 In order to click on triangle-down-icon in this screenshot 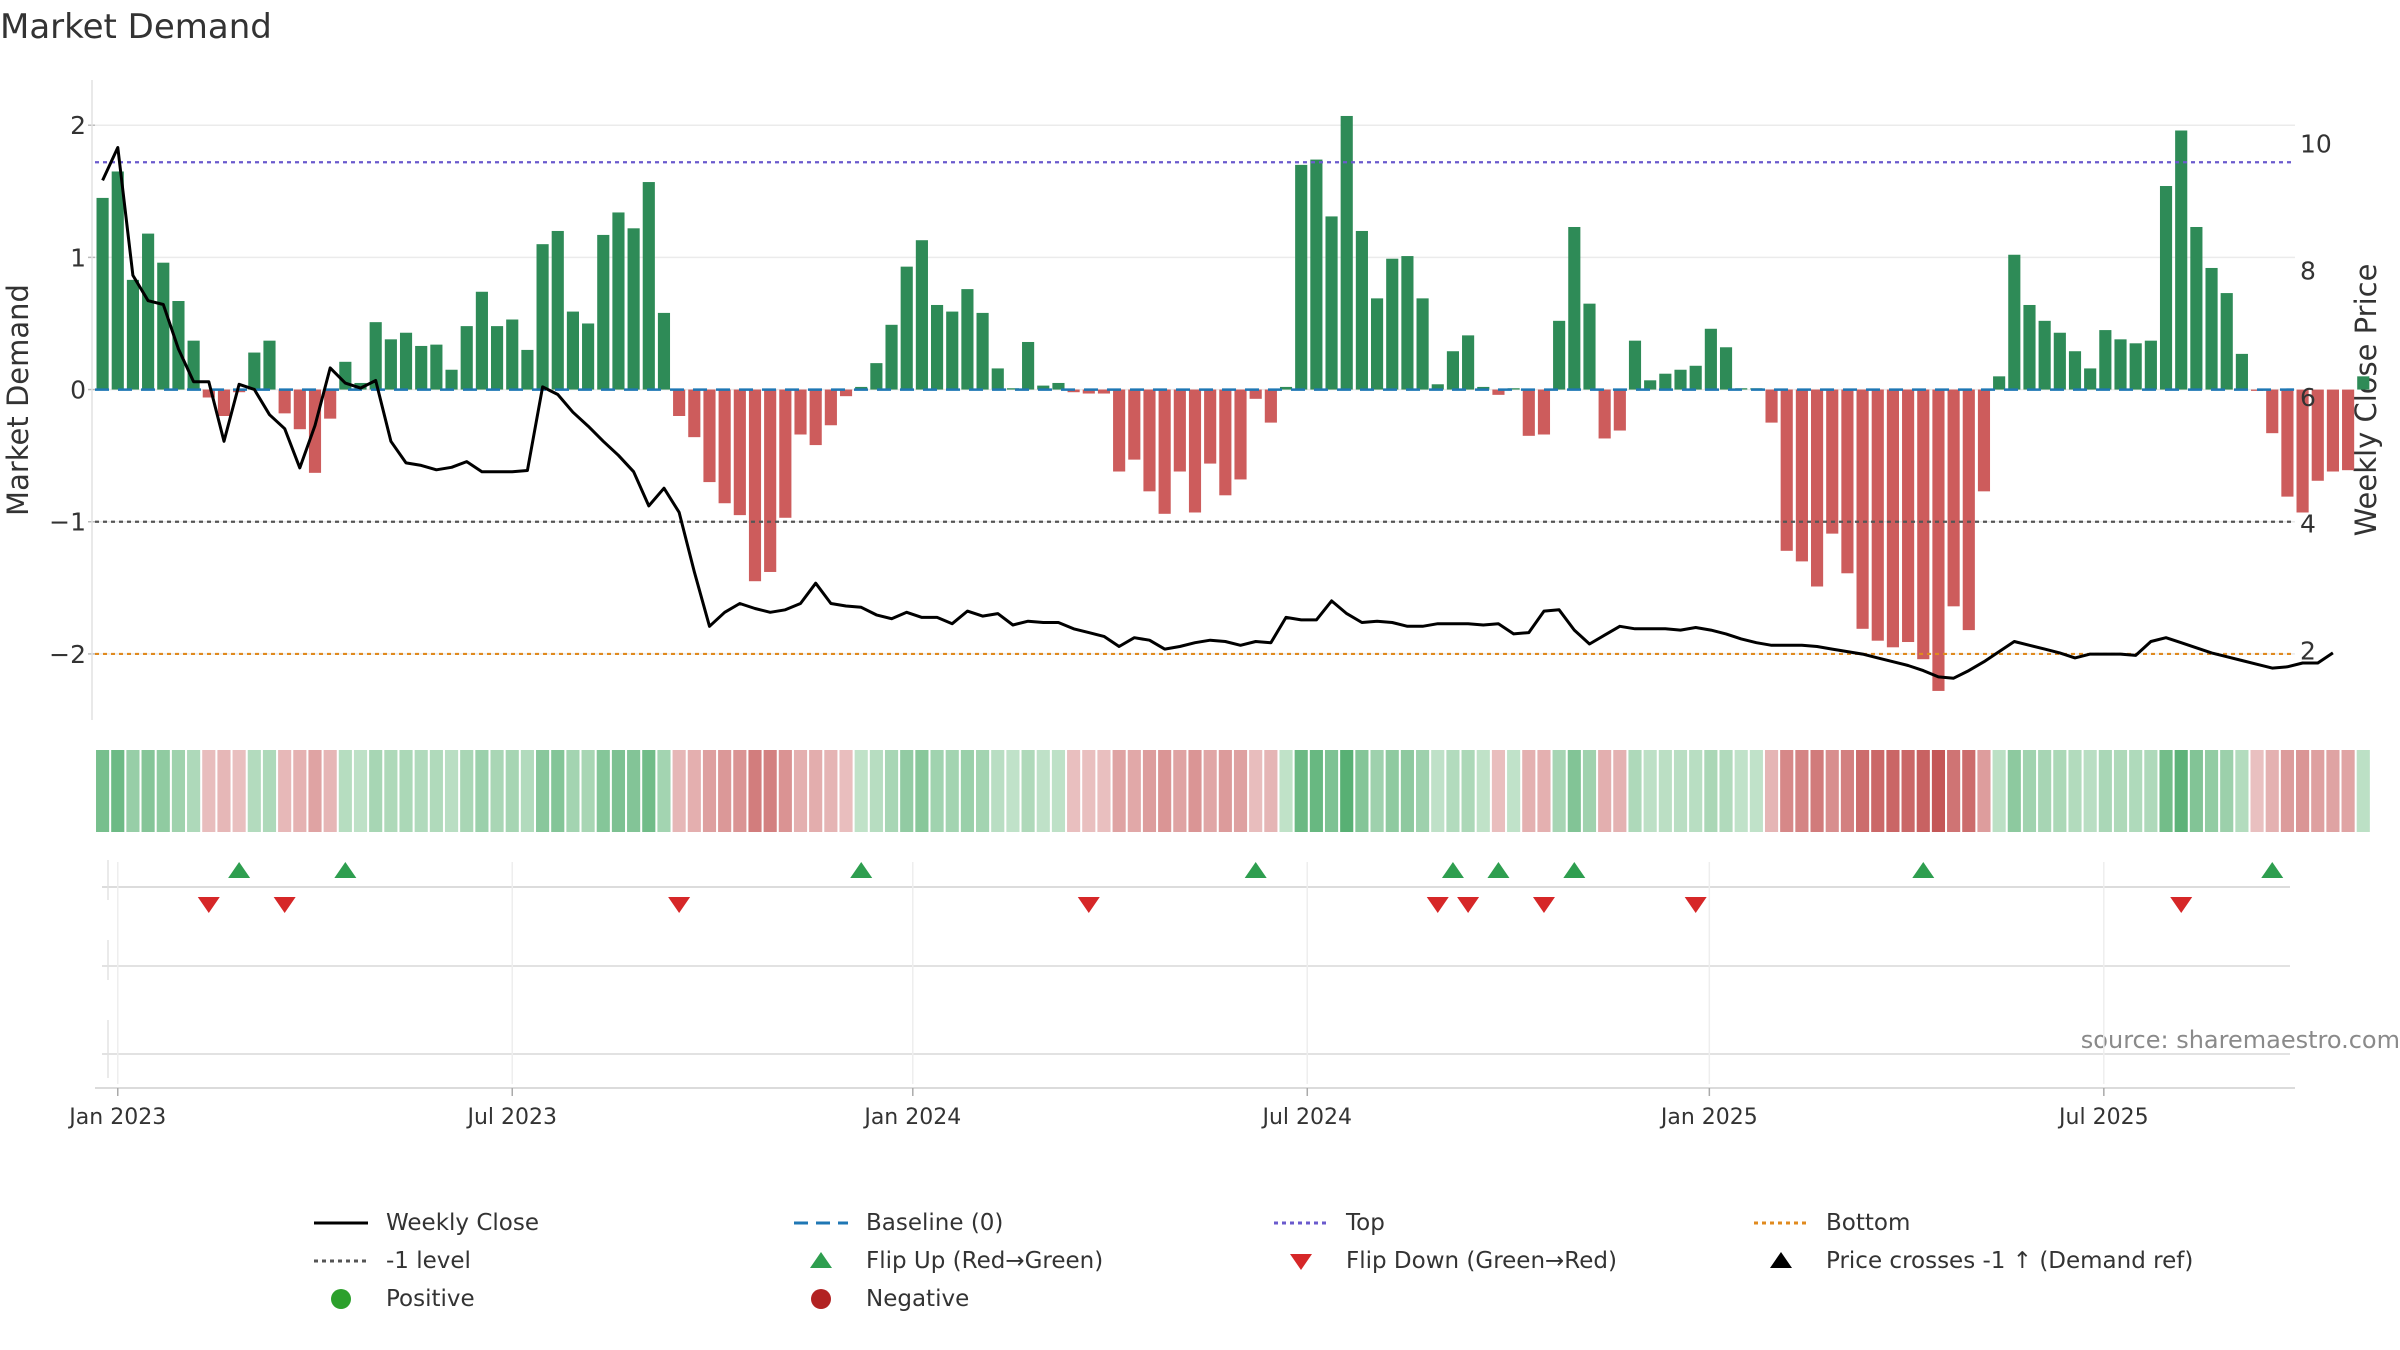, I will do `click(1301, 1261)`.